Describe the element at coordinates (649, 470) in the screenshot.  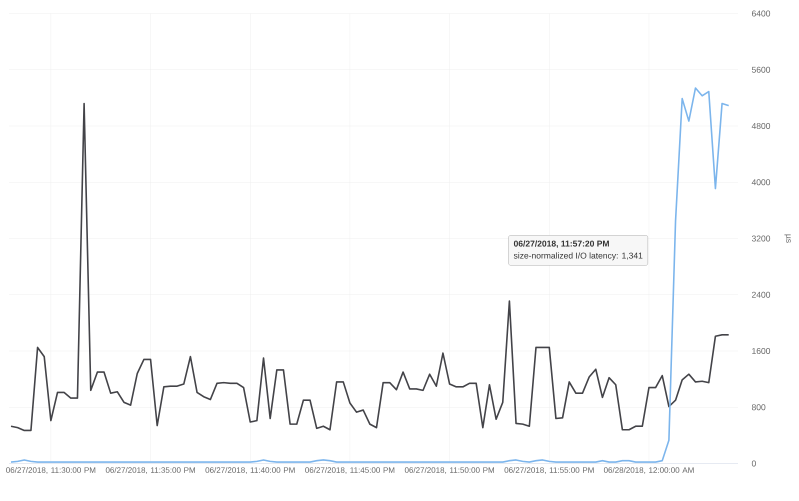
I see `x-tick-label: 06/28/2018, 12:00:00 AM` at that location.